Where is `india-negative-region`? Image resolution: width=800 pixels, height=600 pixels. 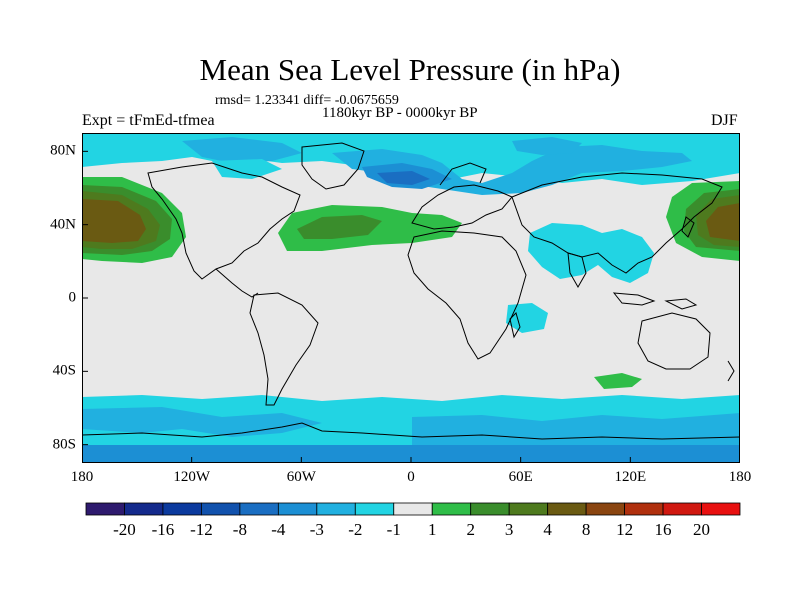
india-negative-region is located at coordinates (591, 253).